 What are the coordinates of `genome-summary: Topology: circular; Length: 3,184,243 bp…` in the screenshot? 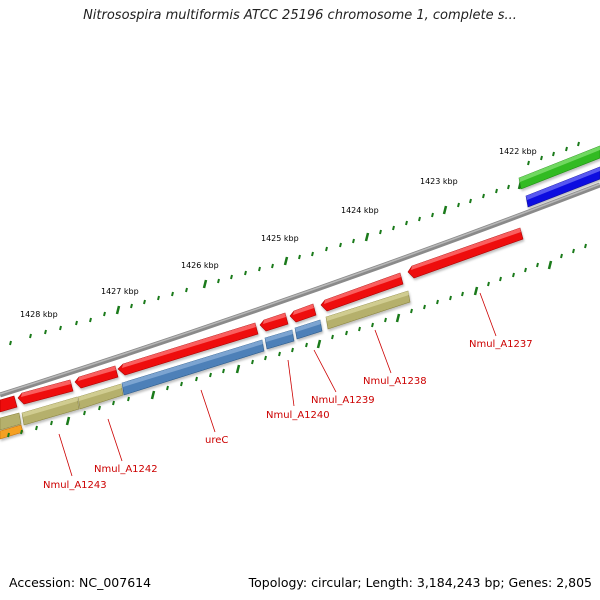 It's located at (420, 582).